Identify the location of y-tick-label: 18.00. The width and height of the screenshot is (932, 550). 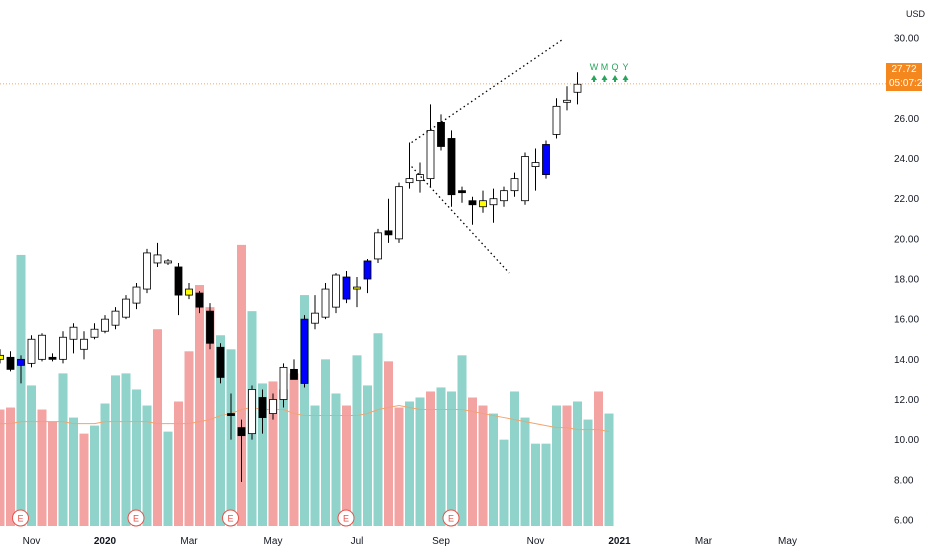
(906, 280).